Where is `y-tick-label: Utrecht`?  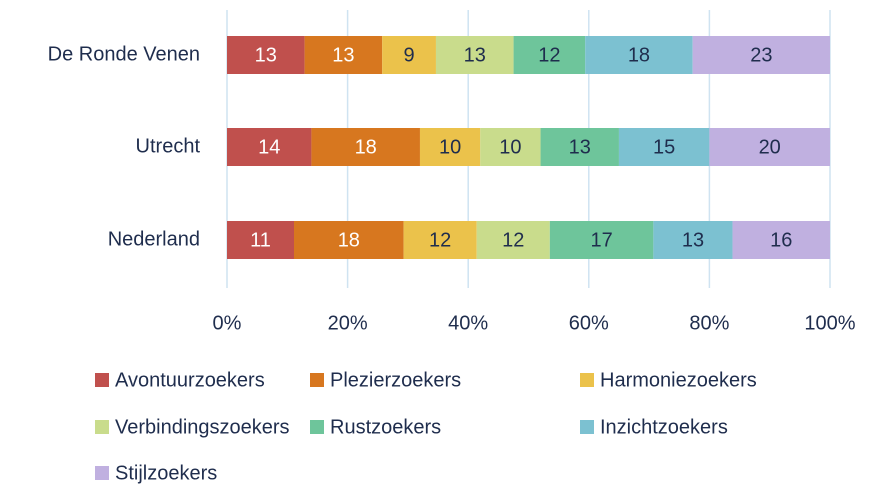
y-tick-label: Utrecht is located at coordinates (168, 146).